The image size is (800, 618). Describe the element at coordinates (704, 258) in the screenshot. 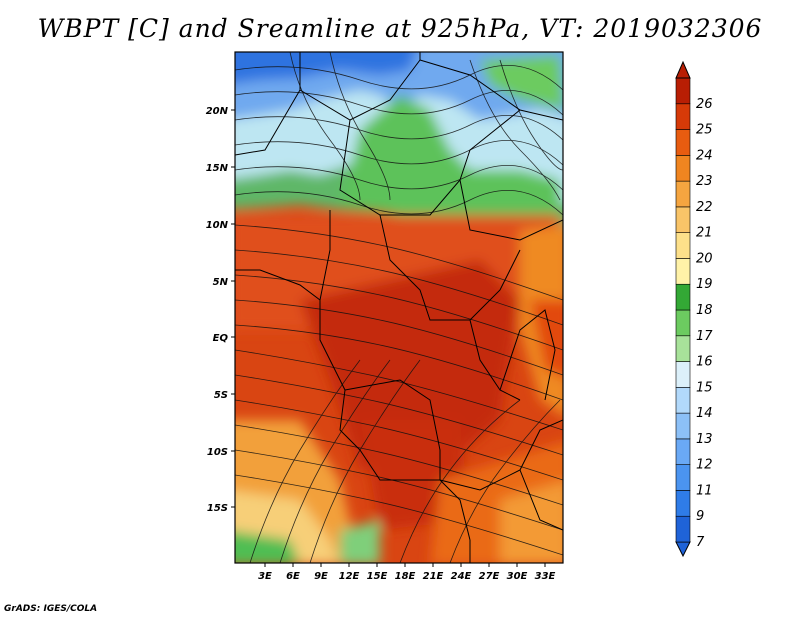

I see `colorbar-label: 20` at that location.